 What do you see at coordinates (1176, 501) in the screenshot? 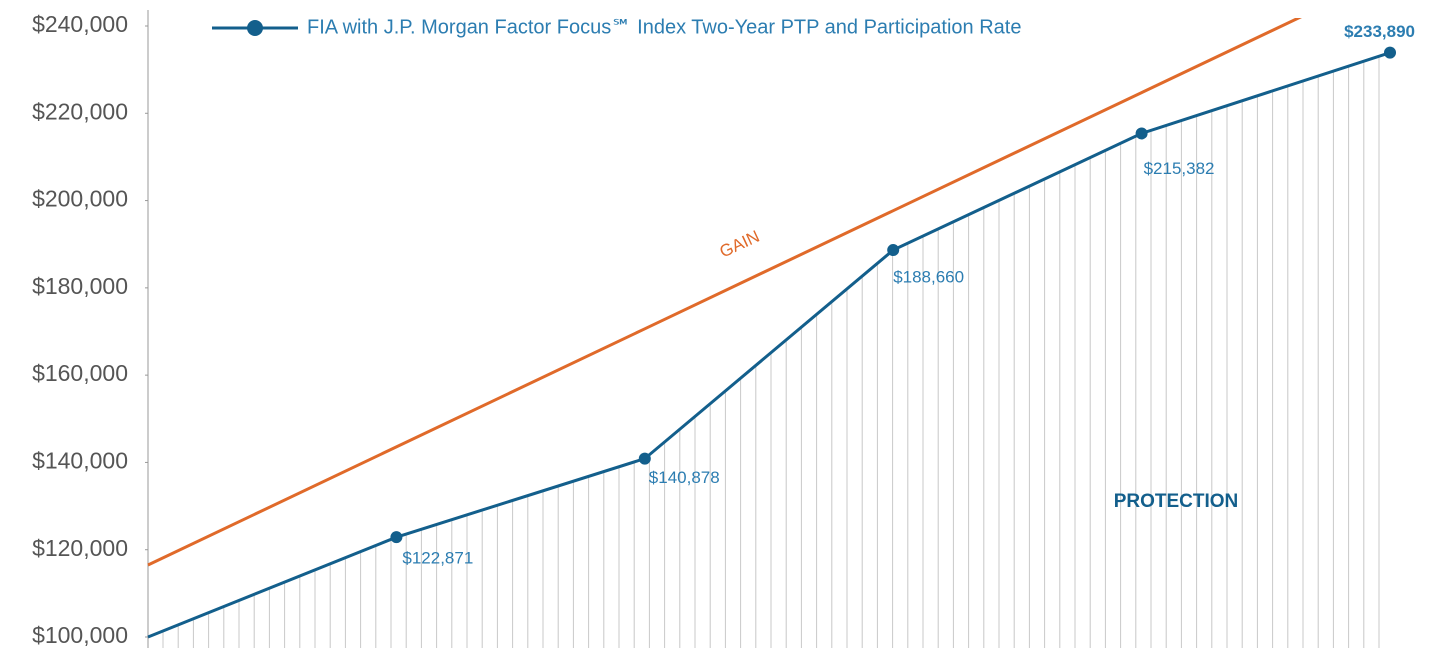
I see `protection-label: PROTECTION` at bounding box center [1176, 501].